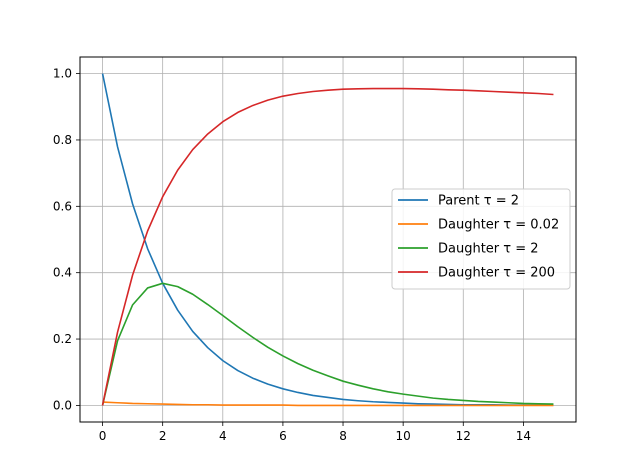 This screenshot has height=473, width=640. Describe the element at coordinates (523, 436) in the screenshot. I see `x-tick-label: 14` at that location.